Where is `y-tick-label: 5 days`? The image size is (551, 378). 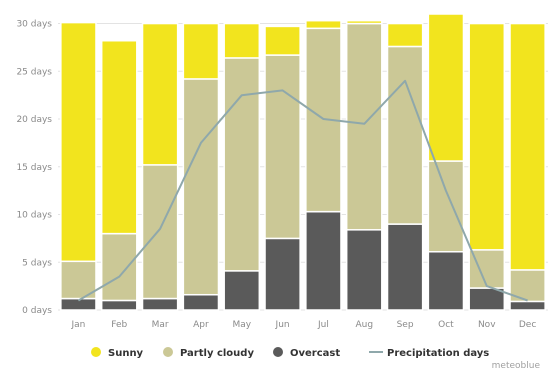
y-tick-label: 5 days is located at coordinates (37, 263).